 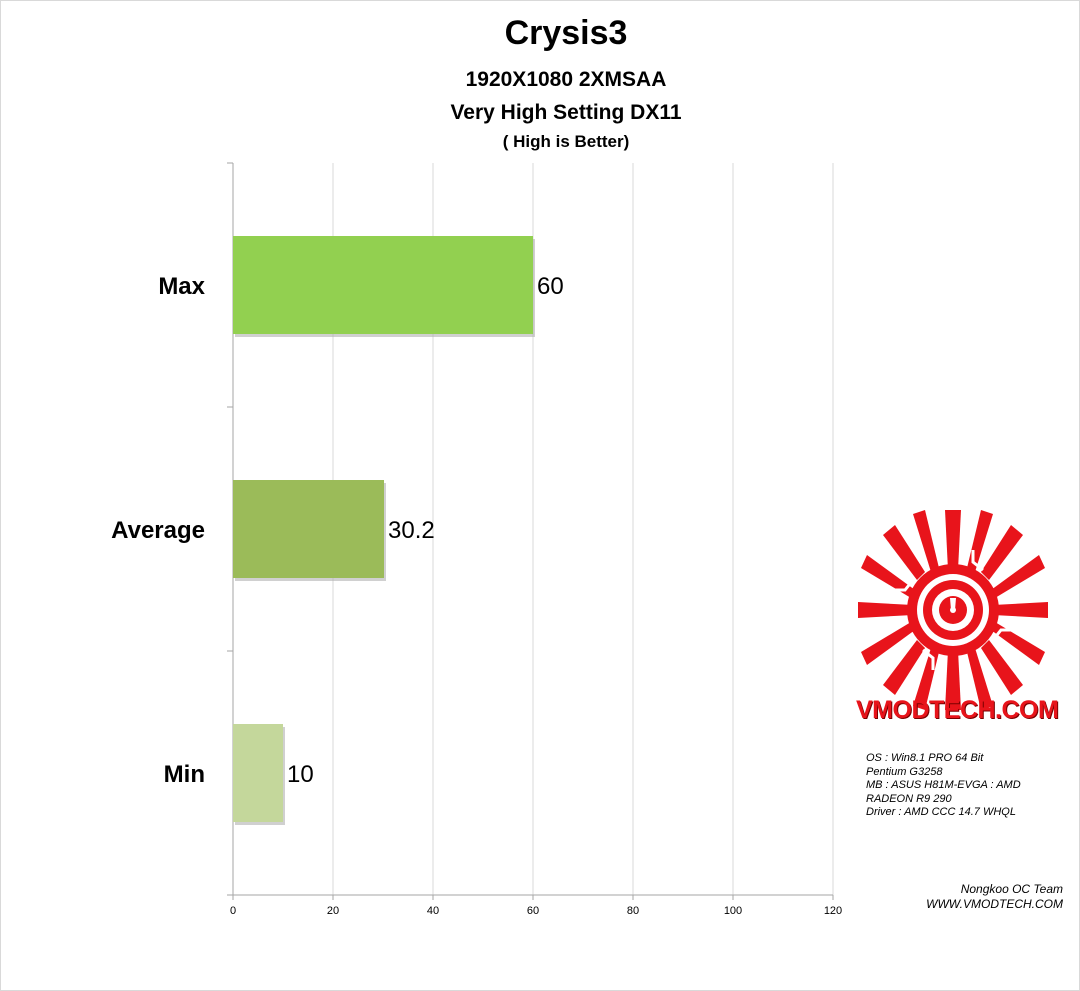 What do you see at coordinates (943, 785) in the screenshot?
I see `spec-mb-gpu: MB : ASUS H81M-EVGA : AMD` at bounding box center [943, 785].